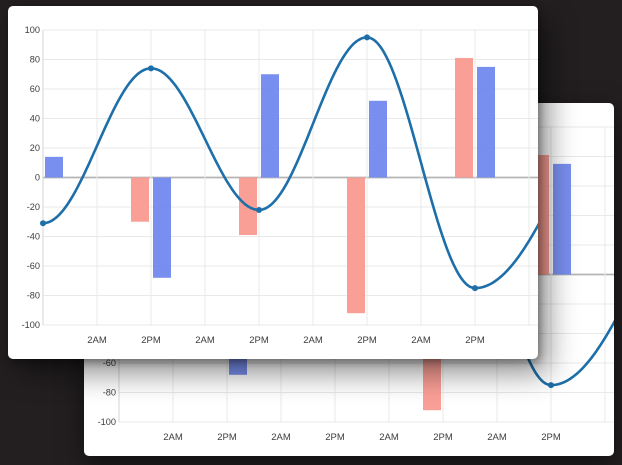 The width and height of the screenshot is (622, 465). I want to click on y-tick-label: 0, so click(37, 178).